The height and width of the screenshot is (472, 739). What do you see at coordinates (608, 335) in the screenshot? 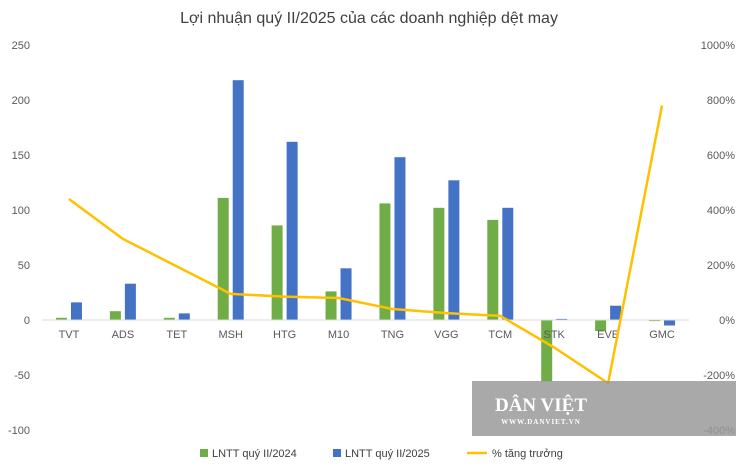
I see `category-label: EVE` at bounding box center [608, 335].